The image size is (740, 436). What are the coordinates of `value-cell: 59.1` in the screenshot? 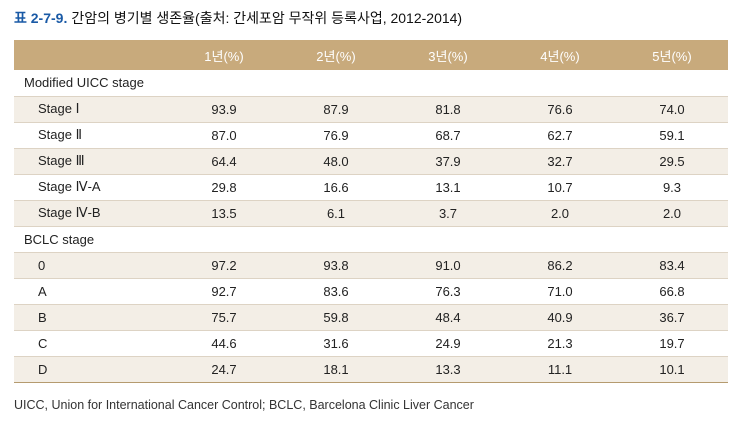 It's located at (672, 135).